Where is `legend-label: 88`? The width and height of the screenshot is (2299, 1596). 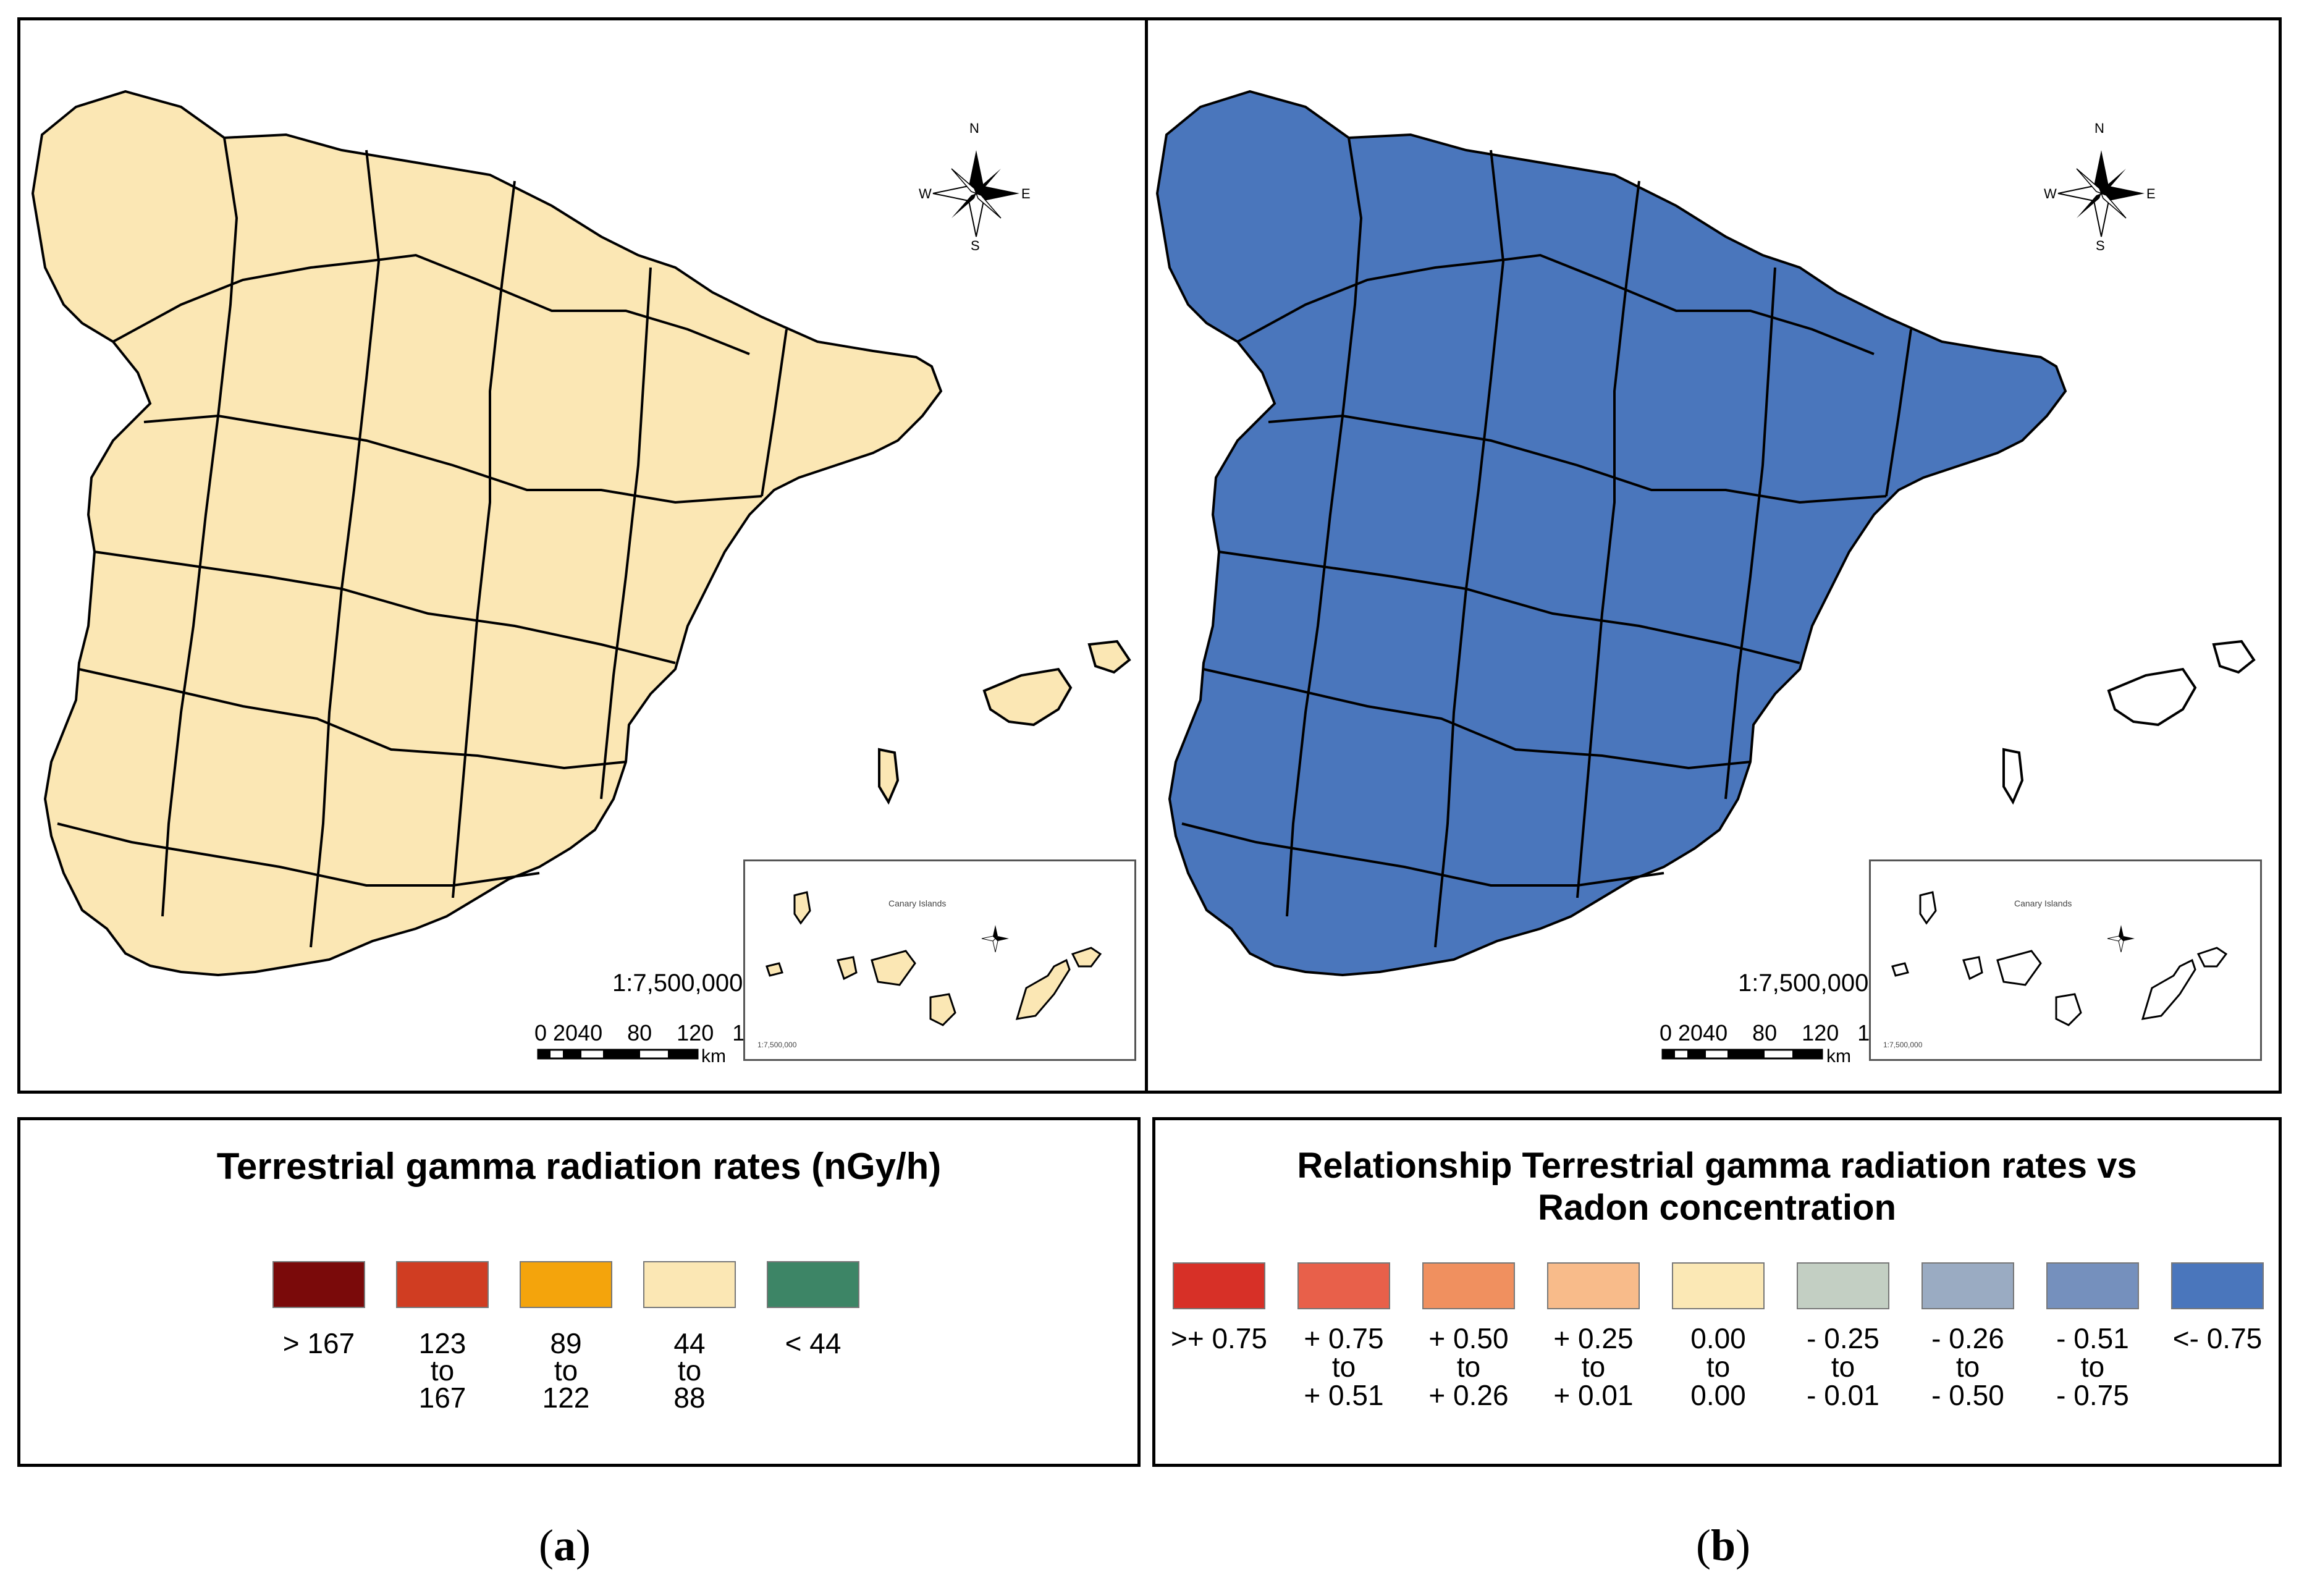
legend-label: 88 is located at coordinates (689, 1398).